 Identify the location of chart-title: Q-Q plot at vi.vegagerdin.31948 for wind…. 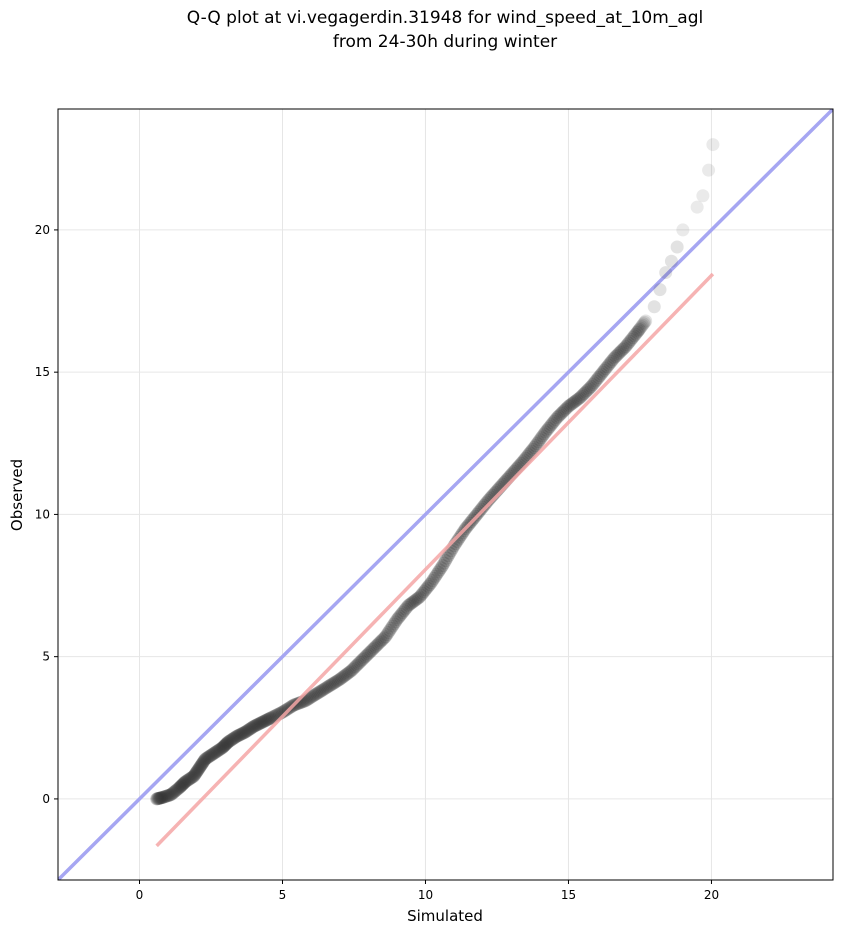
(445, 18).